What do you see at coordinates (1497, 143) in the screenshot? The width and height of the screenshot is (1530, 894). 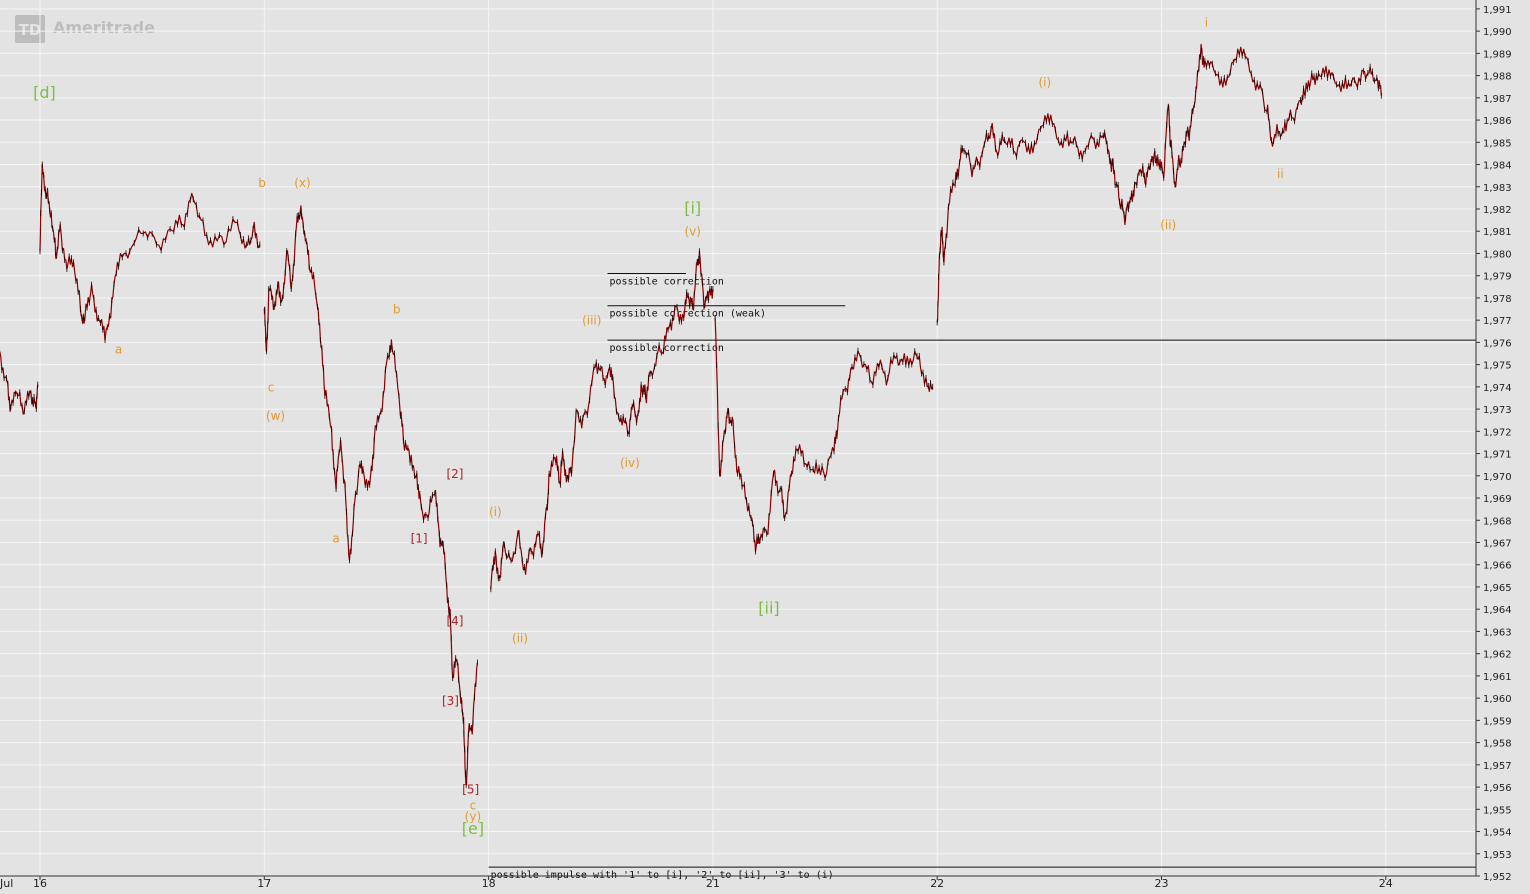 I see `y-tick-label: 1,985` at bounding box center [1497, 143].